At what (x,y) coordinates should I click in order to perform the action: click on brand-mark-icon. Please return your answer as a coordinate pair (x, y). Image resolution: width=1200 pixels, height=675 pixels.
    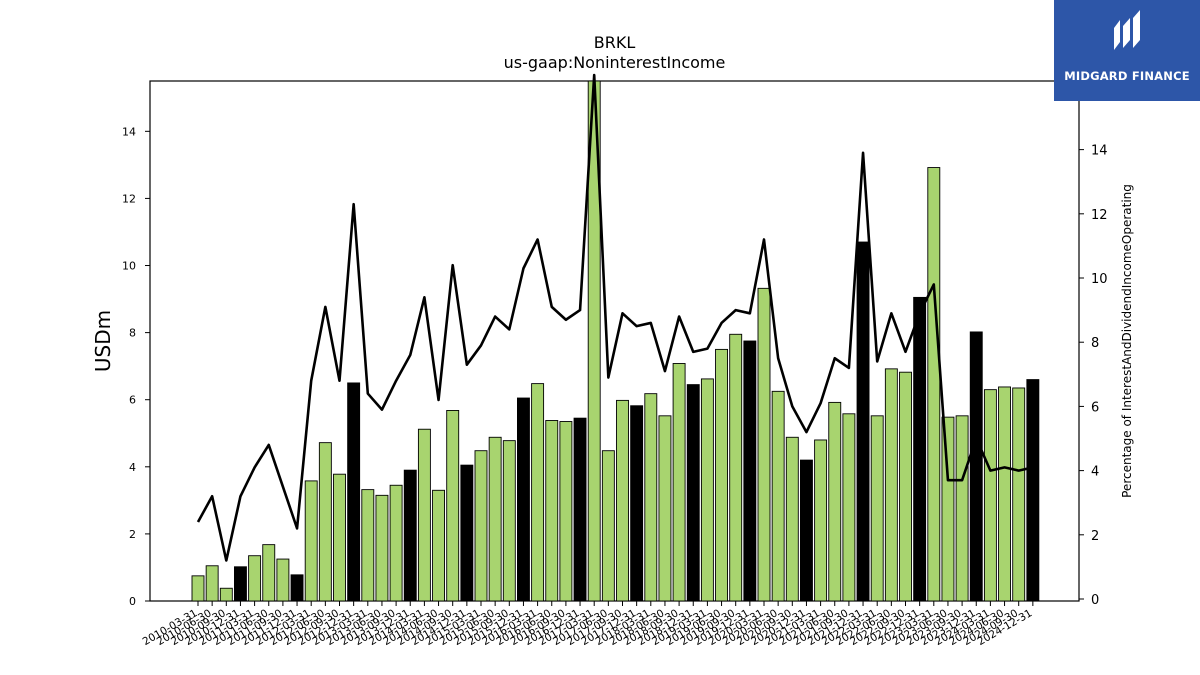
    Looking at the image, I should click on (1127, 30).